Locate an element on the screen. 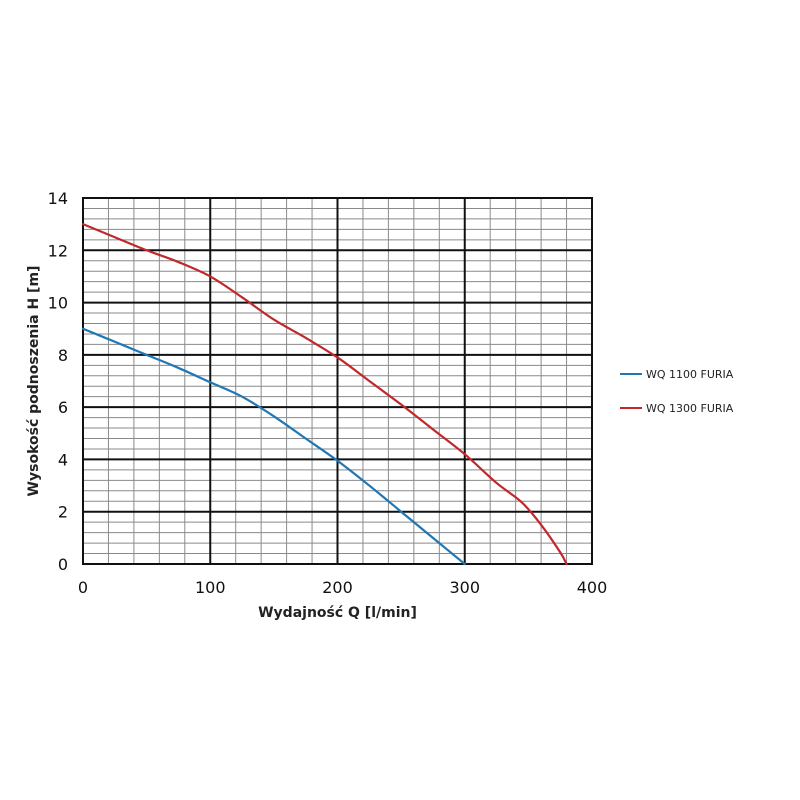 The width and height of the screenshot is (800, 800). legend: WQ 1100 FURIA WQ 1300 FURIA is located at coordinates (677, 391).